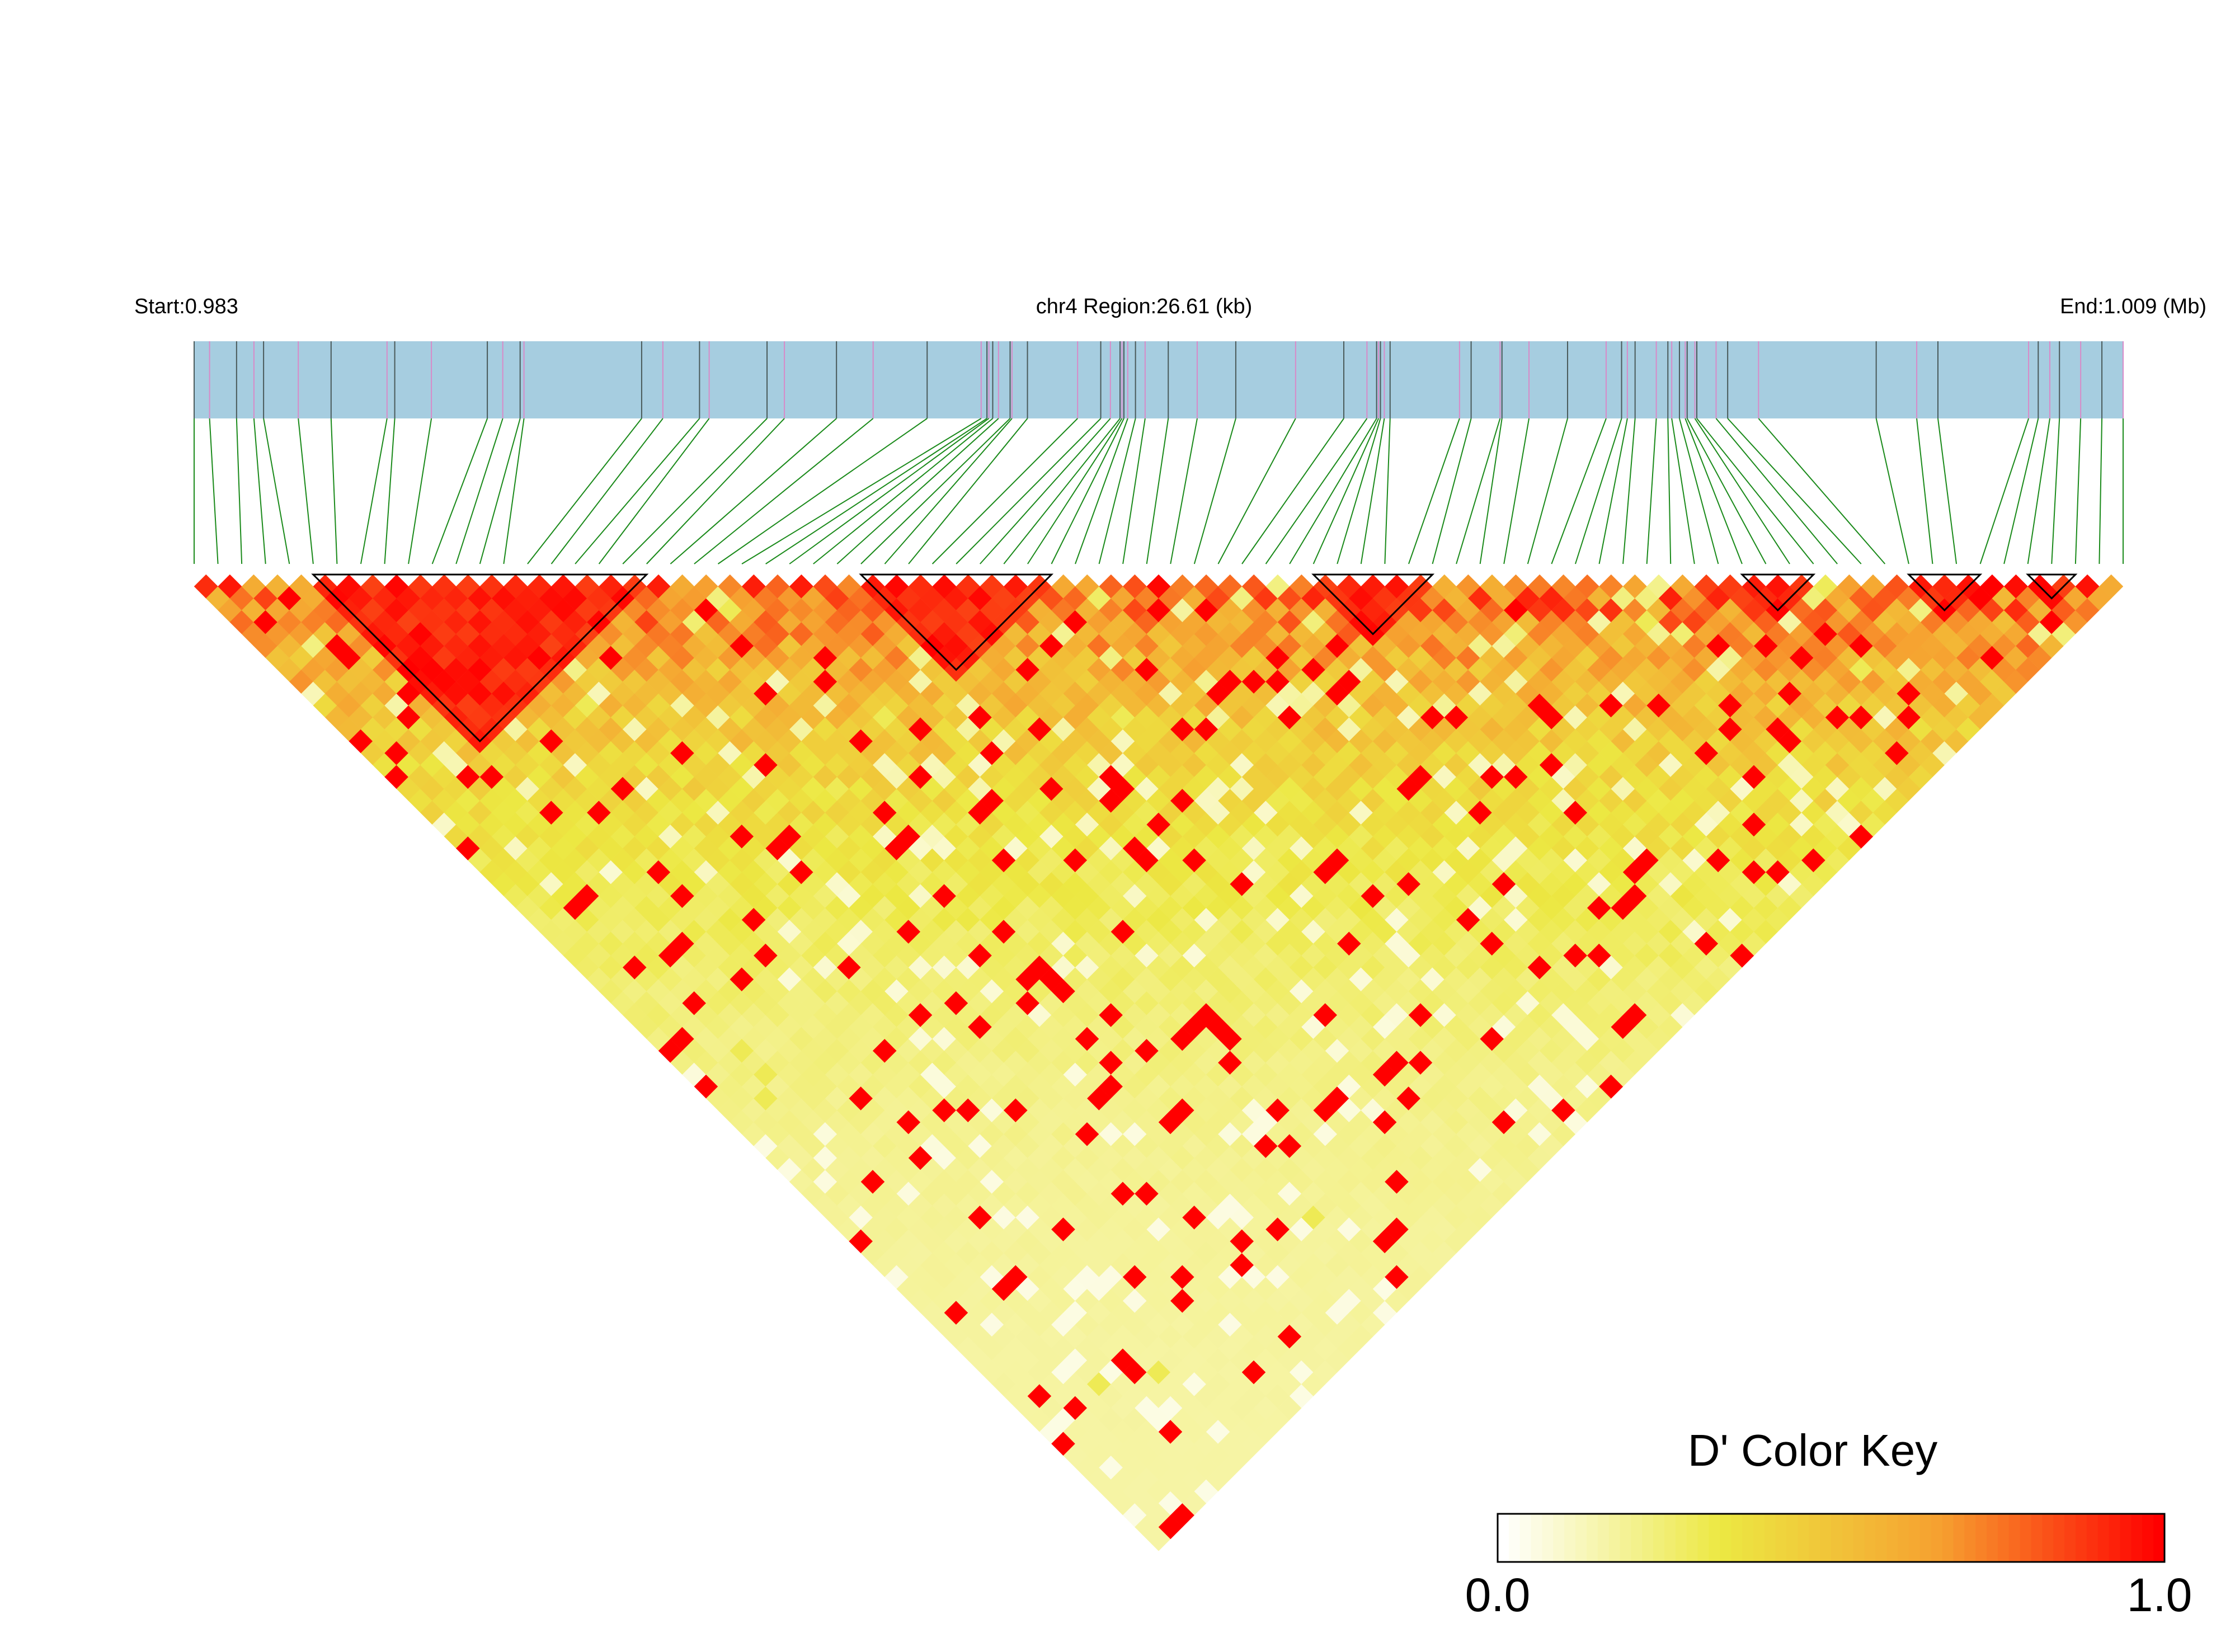 The image size is (2235, 1652). Describe the element at coordinates (1498, 1595) in the screenshot. I see `color-key-min-label: 0.0` at that location.